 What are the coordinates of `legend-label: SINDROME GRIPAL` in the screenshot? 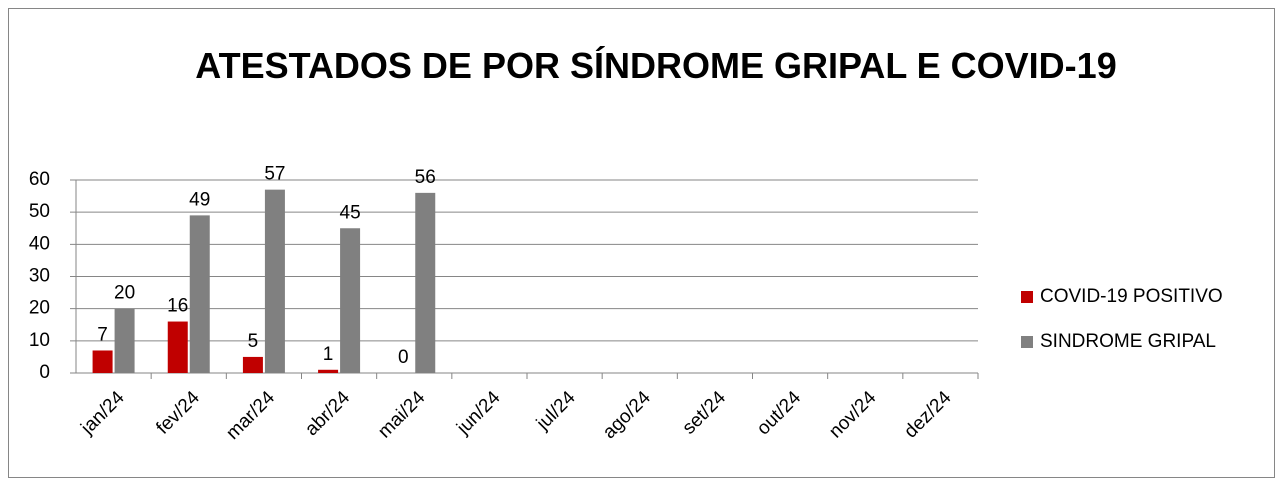 It's located at (1128, 341).